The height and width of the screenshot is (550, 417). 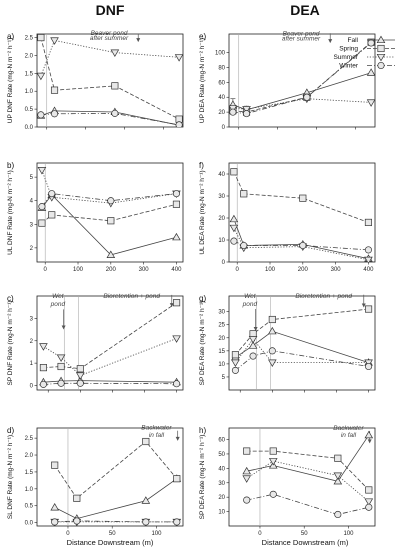 What do you see at coordinates (32, 319) in the screenshot?
I see `y-tick-label: 3` at bounding box center [32, 319].